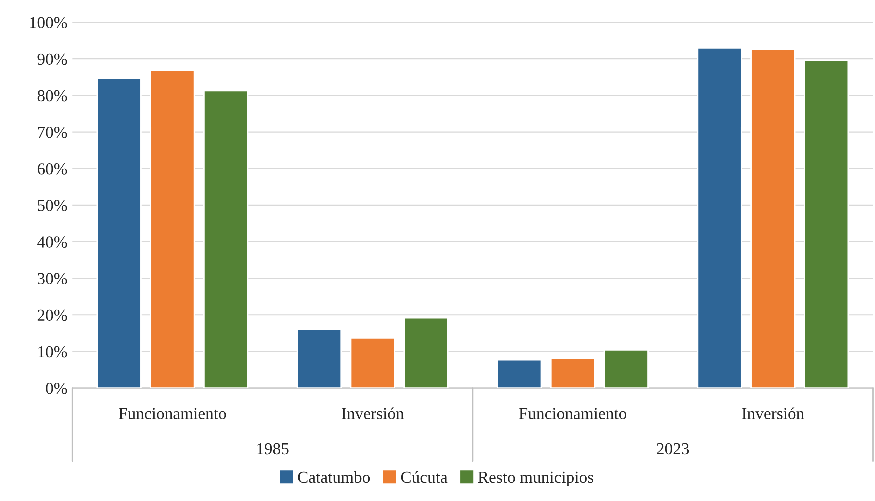 The image size is (875, 501). Describe the element at coordinates (57, 388) in the screenshot. I see `y-tick-label: 0%` at that location.